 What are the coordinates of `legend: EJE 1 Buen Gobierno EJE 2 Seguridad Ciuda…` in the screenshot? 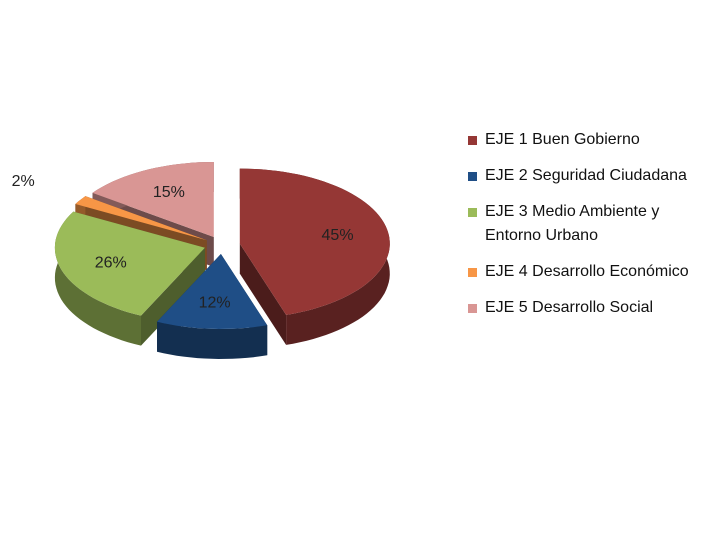 It's located at (583, 230).